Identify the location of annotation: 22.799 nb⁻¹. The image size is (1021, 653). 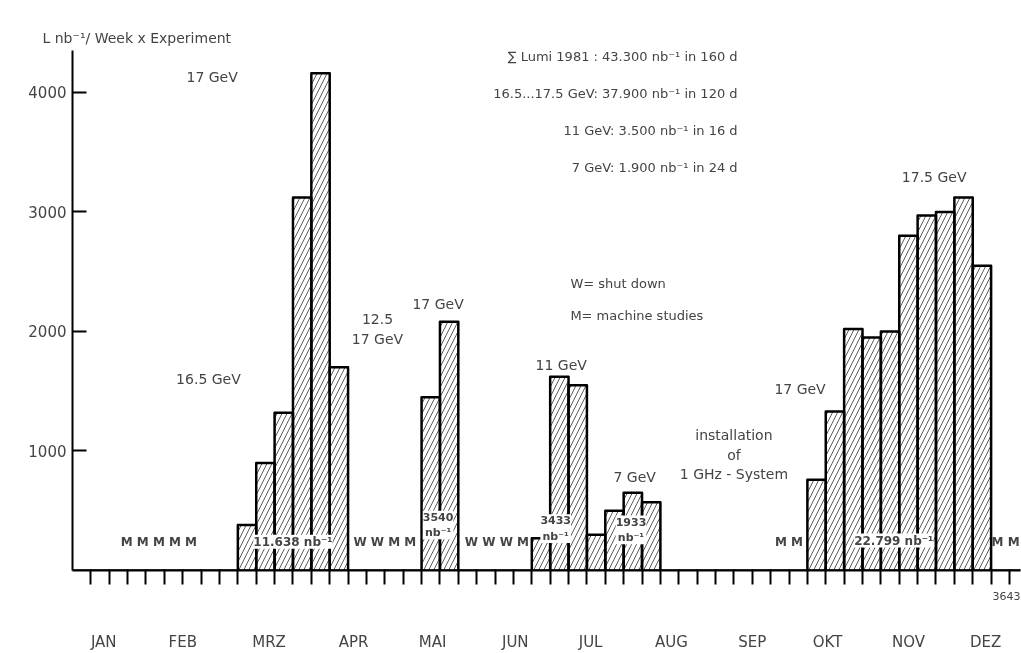
(894, 540).